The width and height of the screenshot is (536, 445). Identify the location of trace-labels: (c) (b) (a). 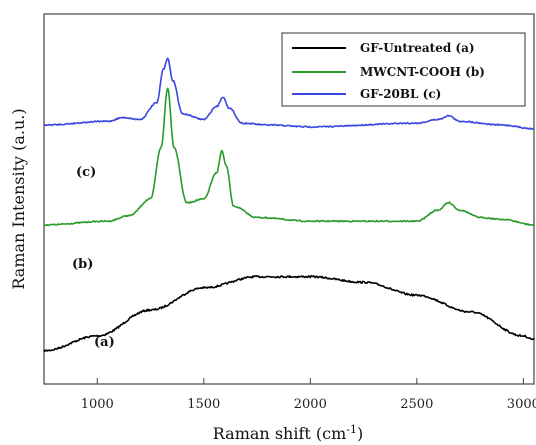
(93, 257).